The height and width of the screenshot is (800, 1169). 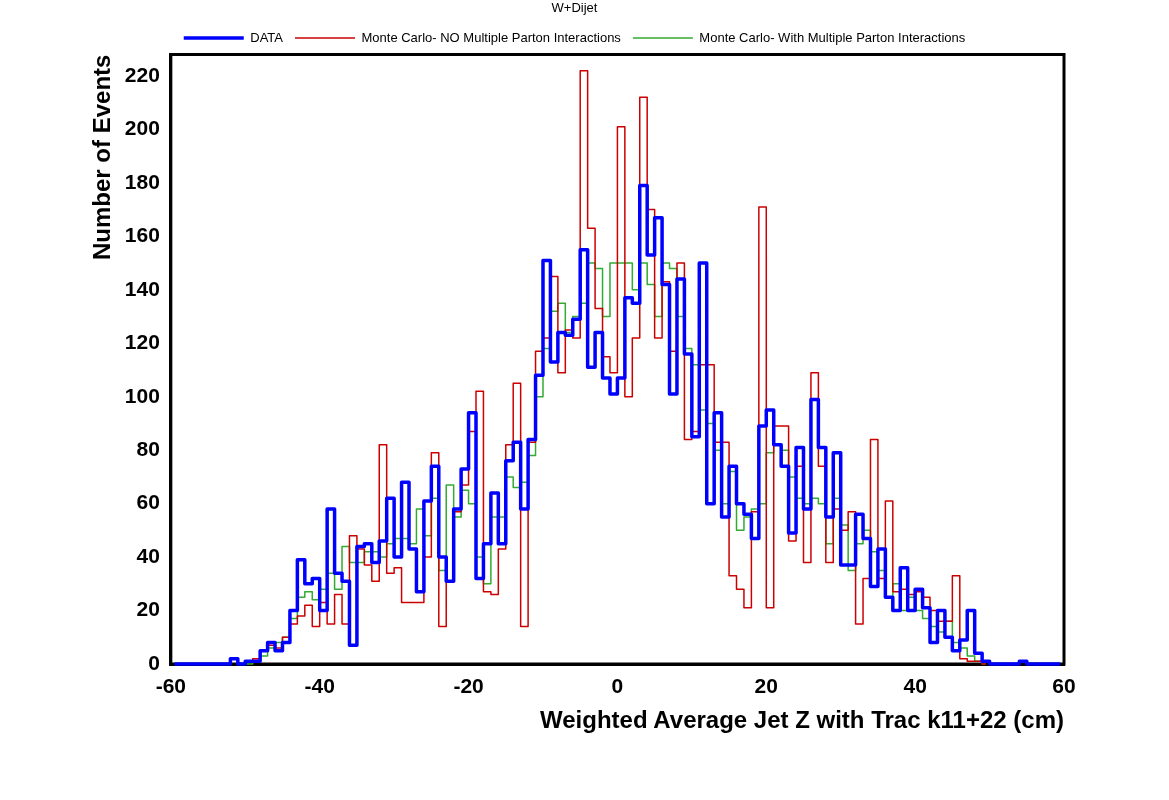 What do you see at coordinates (171, 686) in the screenshot?
I see `x-tick-label: -60` at bounding box center [171, 686].